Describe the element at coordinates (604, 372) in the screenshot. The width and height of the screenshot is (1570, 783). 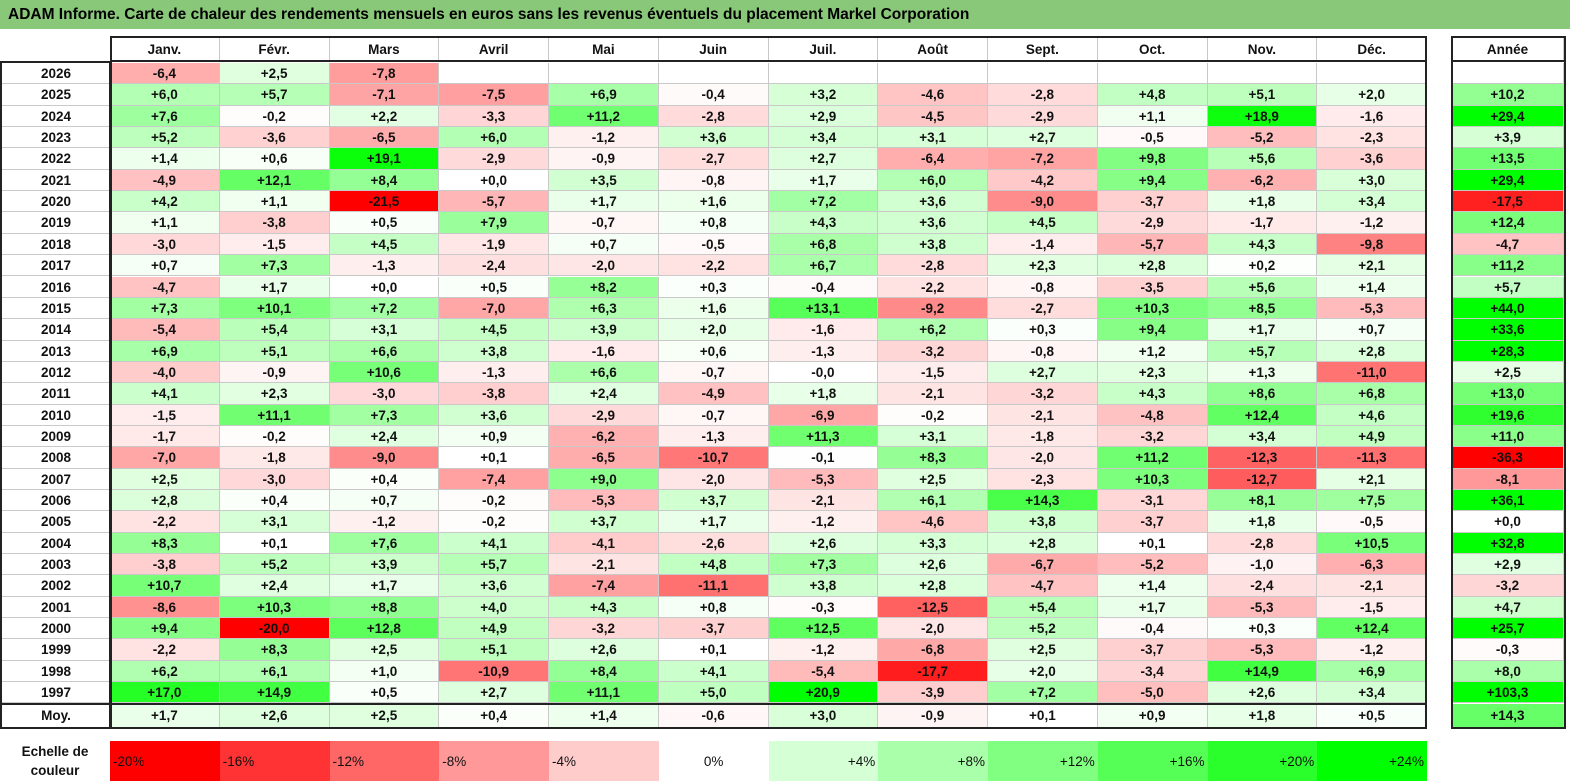
I see `heatmap-cell: +6,6` at that location.